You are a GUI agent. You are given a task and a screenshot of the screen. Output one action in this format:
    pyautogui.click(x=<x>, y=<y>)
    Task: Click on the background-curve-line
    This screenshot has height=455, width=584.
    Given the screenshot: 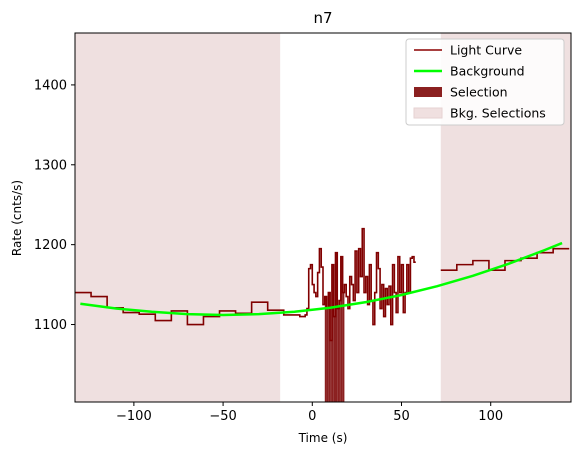 What is the action you would take?
    pyautogui.click(x=321, y=279)
    